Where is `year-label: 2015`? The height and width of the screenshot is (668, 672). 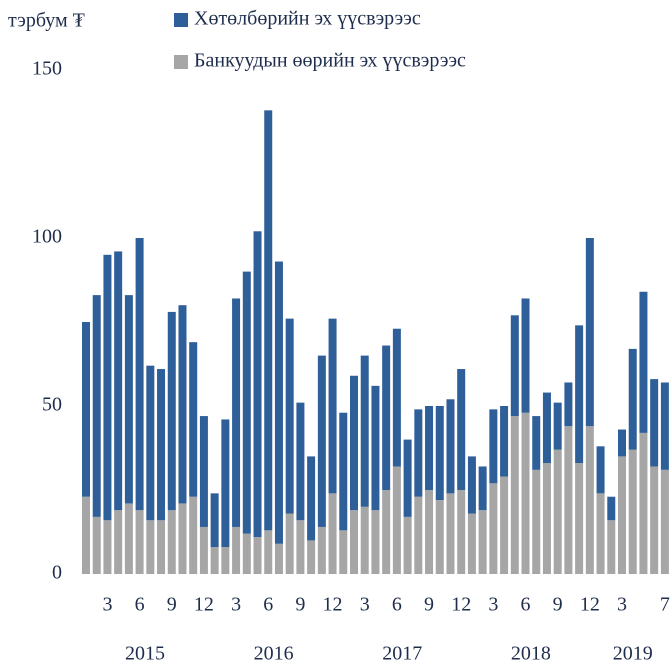
year-label: 2015 is located at coordinates (145, 654).